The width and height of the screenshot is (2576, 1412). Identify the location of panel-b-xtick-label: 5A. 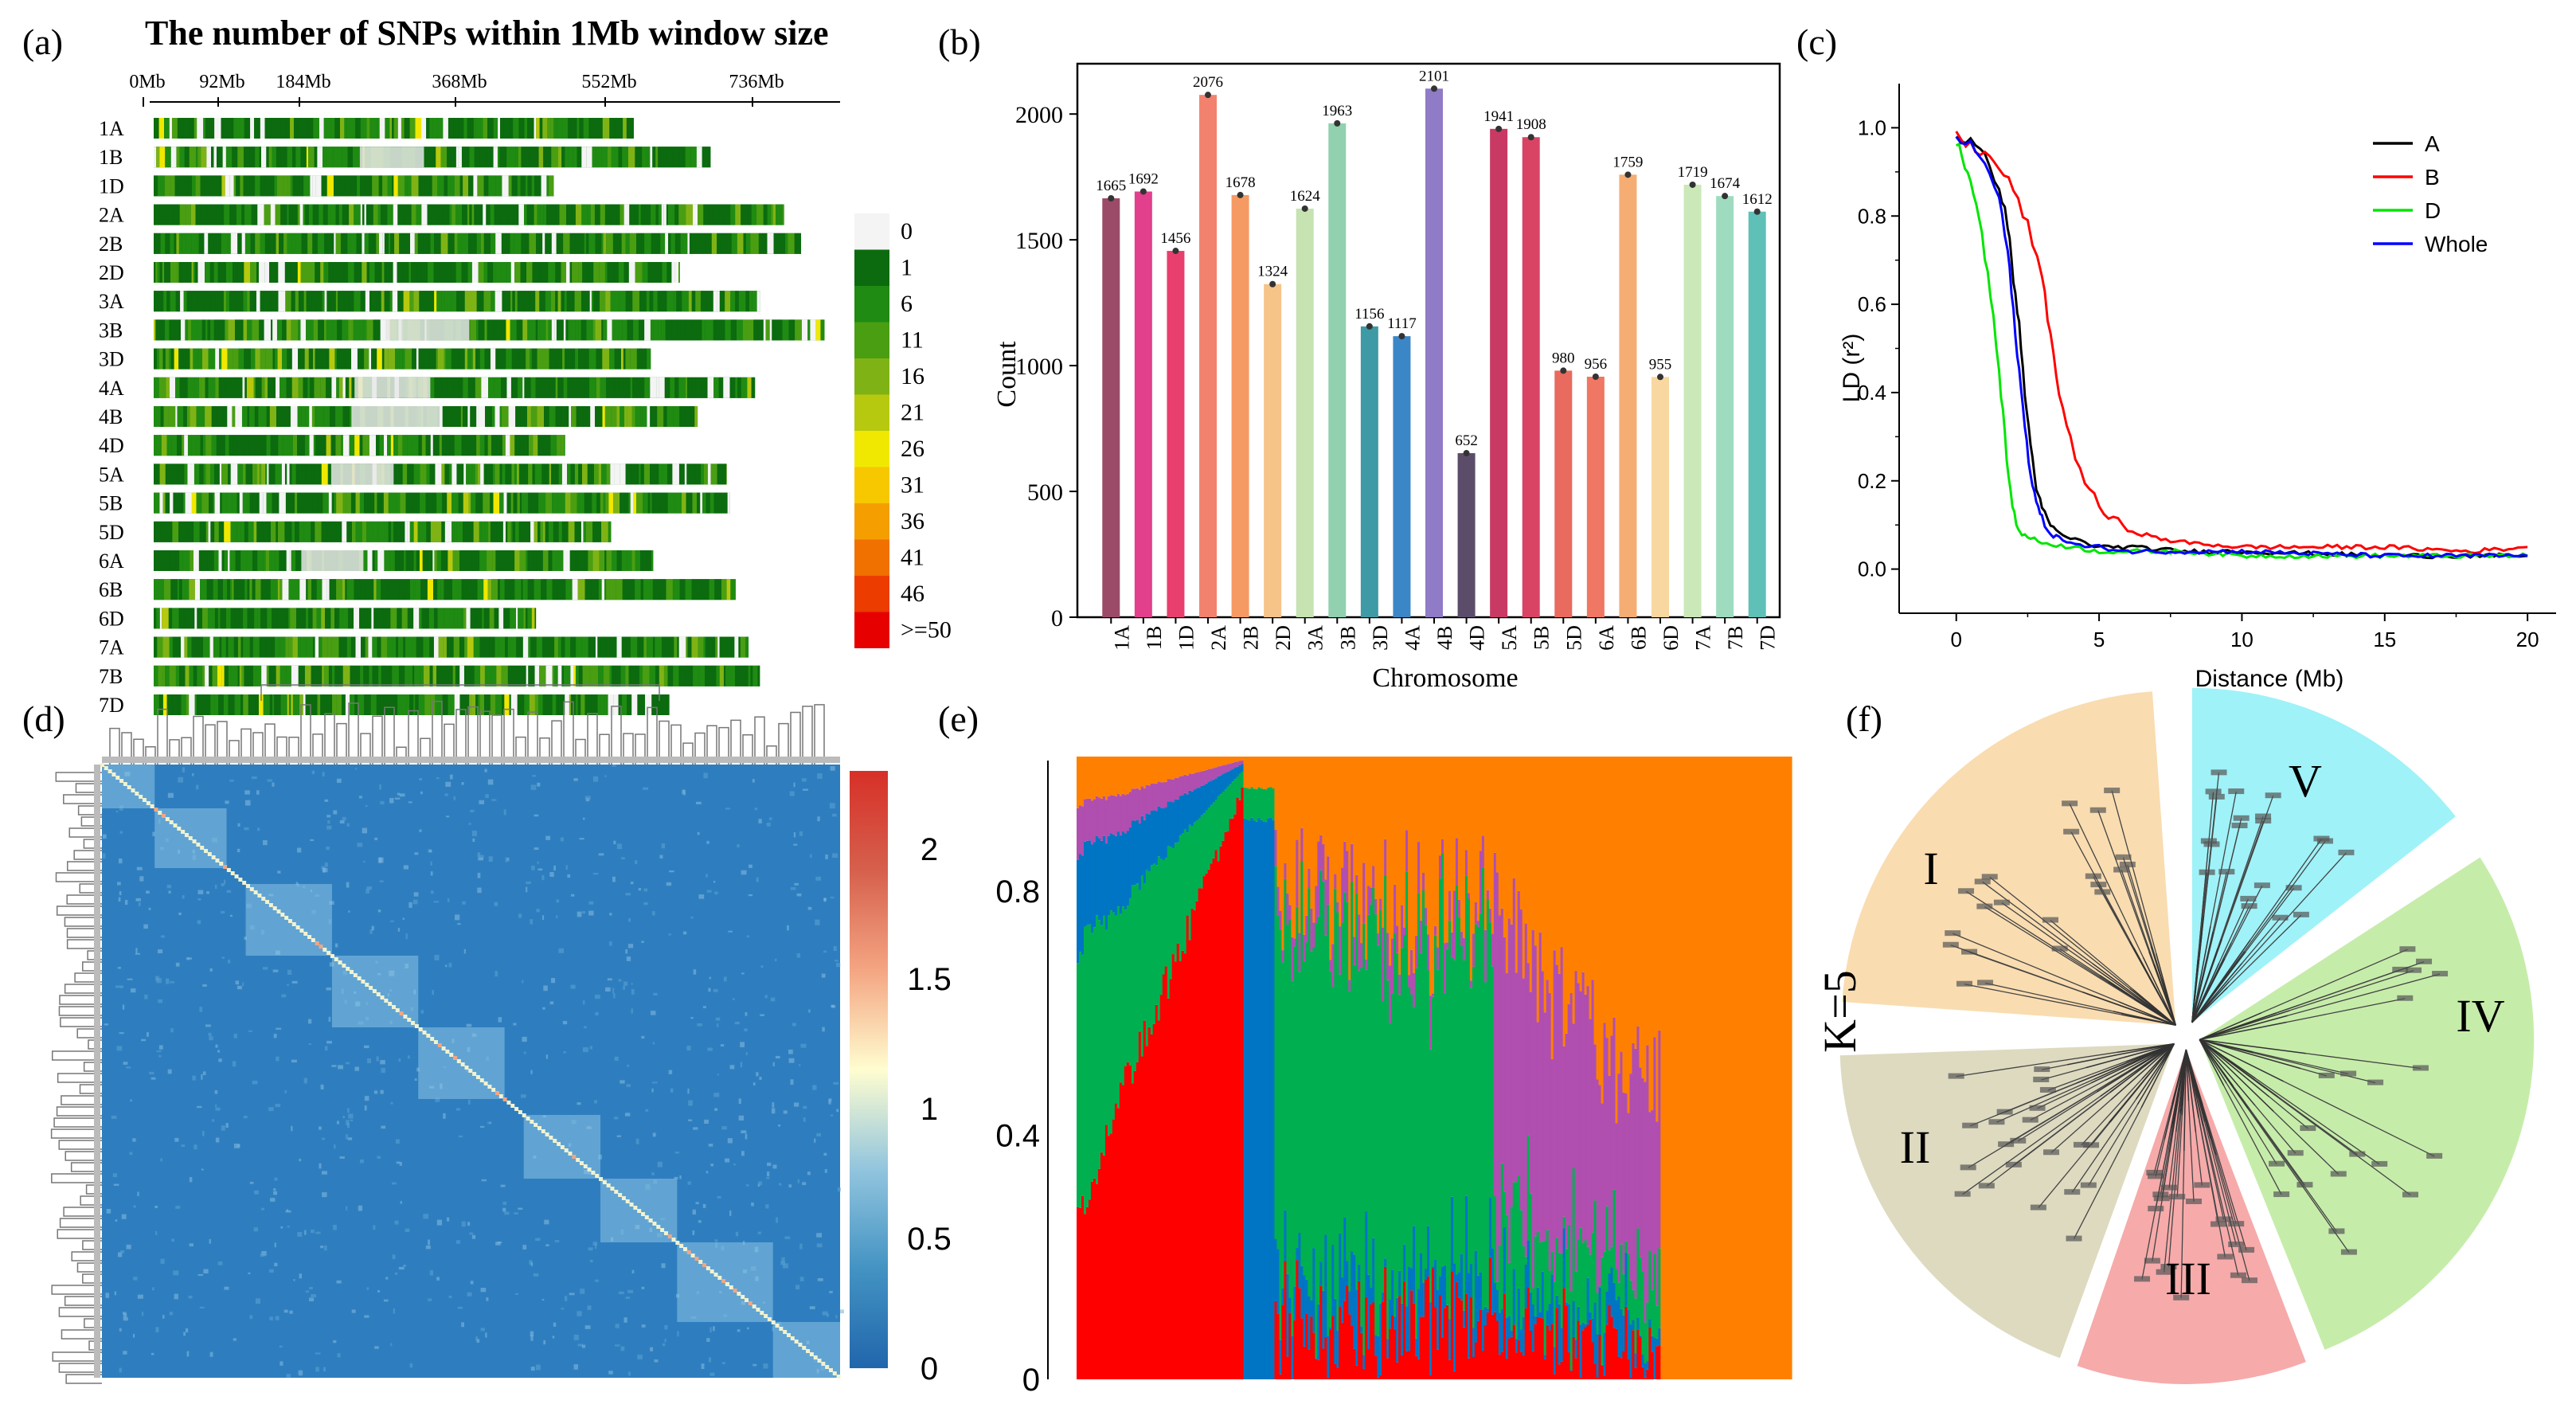
(1509, 638).